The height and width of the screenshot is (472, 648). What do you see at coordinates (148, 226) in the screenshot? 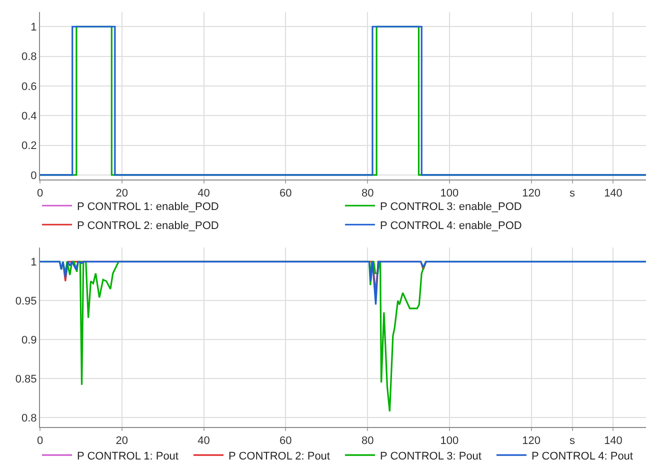
I see `legend-label: P CONTROL 2: enable_POD` at bounding box center [148, 226].